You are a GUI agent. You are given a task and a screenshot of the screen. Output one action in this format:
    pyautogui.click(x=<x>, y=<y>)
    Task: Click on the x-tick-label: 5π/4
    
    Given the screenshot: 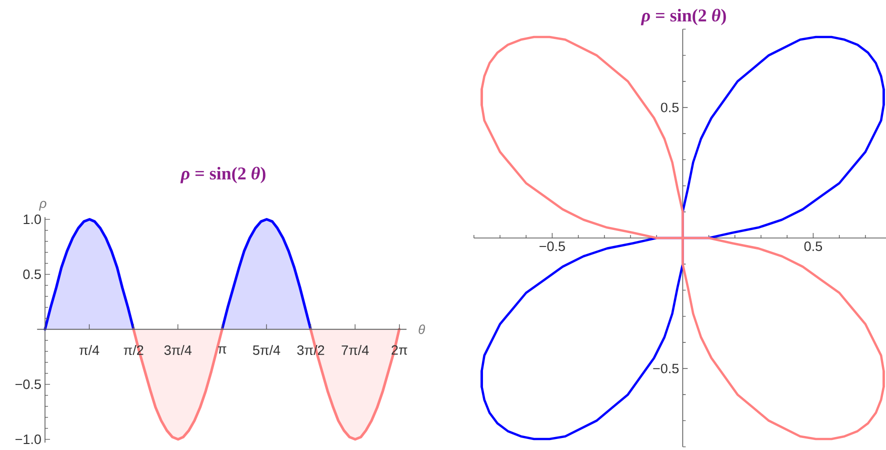 What is the action you would take?
    pyautogui.click(x=266, y=350)
    